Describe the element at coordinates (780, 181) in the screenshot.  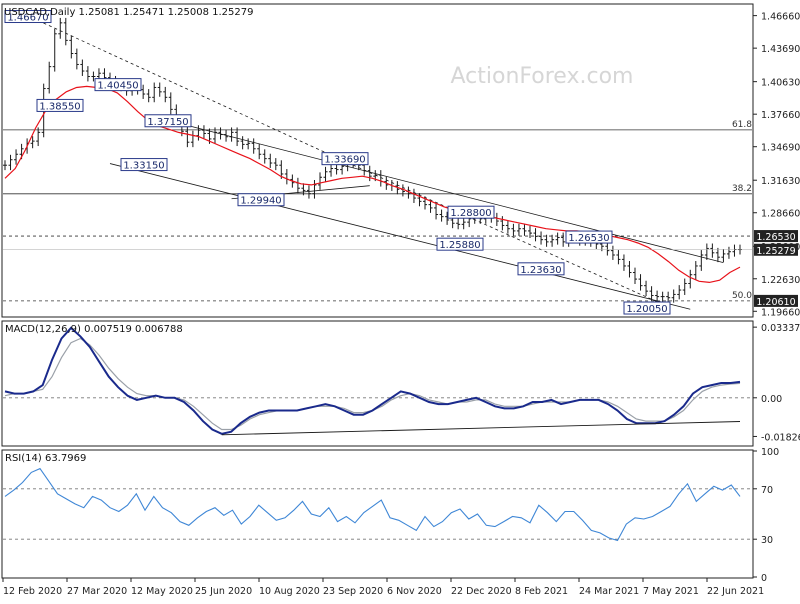
I see `price-axis-label: 1.31630` at that location.